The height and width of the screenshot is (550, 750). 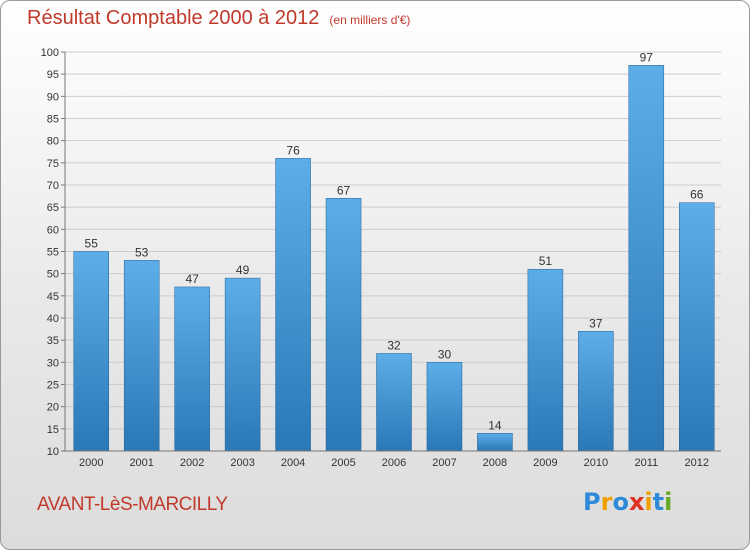 What do you see at coordinates (293, 463) in the screenshot?
I see `x-tick-label: 2004` at bounding box center [293, 463].